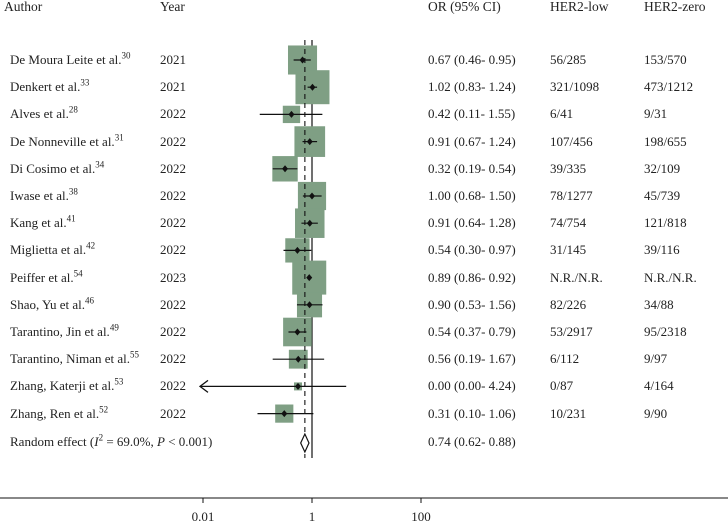 The height and width of the screenshot is (524, 728). Describe the element at coordinates (576, 277) in the screenshot. I see `study-her2-low: N.R./N.R.` at that location.